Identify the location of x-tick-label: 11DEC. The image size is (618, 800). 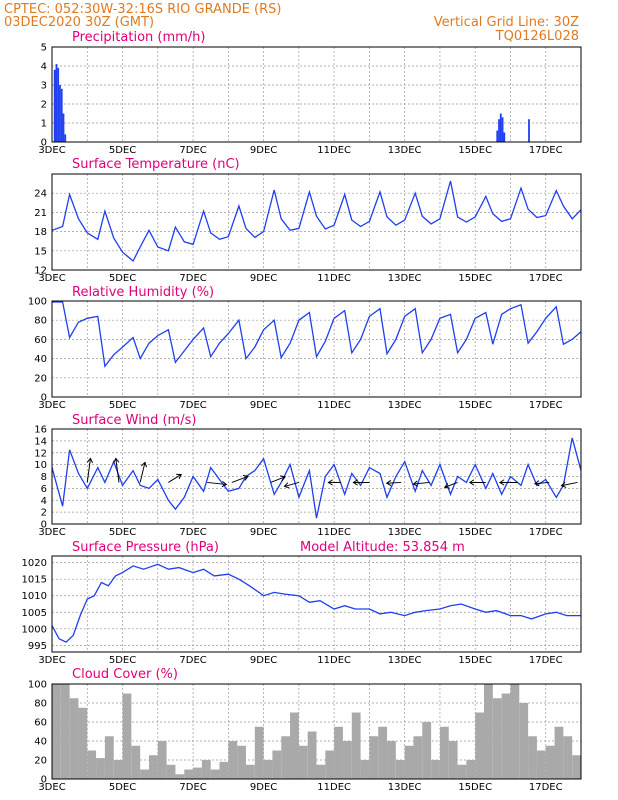
(334, 405).